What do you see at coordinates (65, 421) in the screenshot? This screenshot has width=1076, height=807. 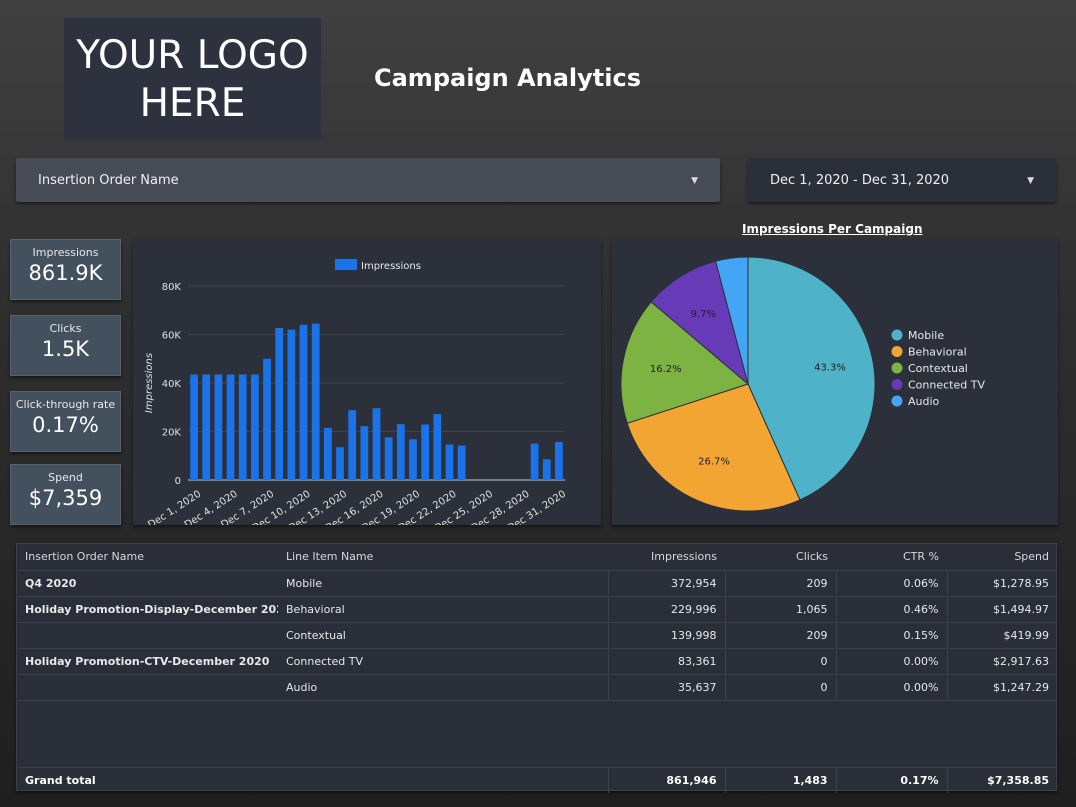 I see `kpi-ctr: Click-through rate 0.17%` at bounding box center [65, 421].